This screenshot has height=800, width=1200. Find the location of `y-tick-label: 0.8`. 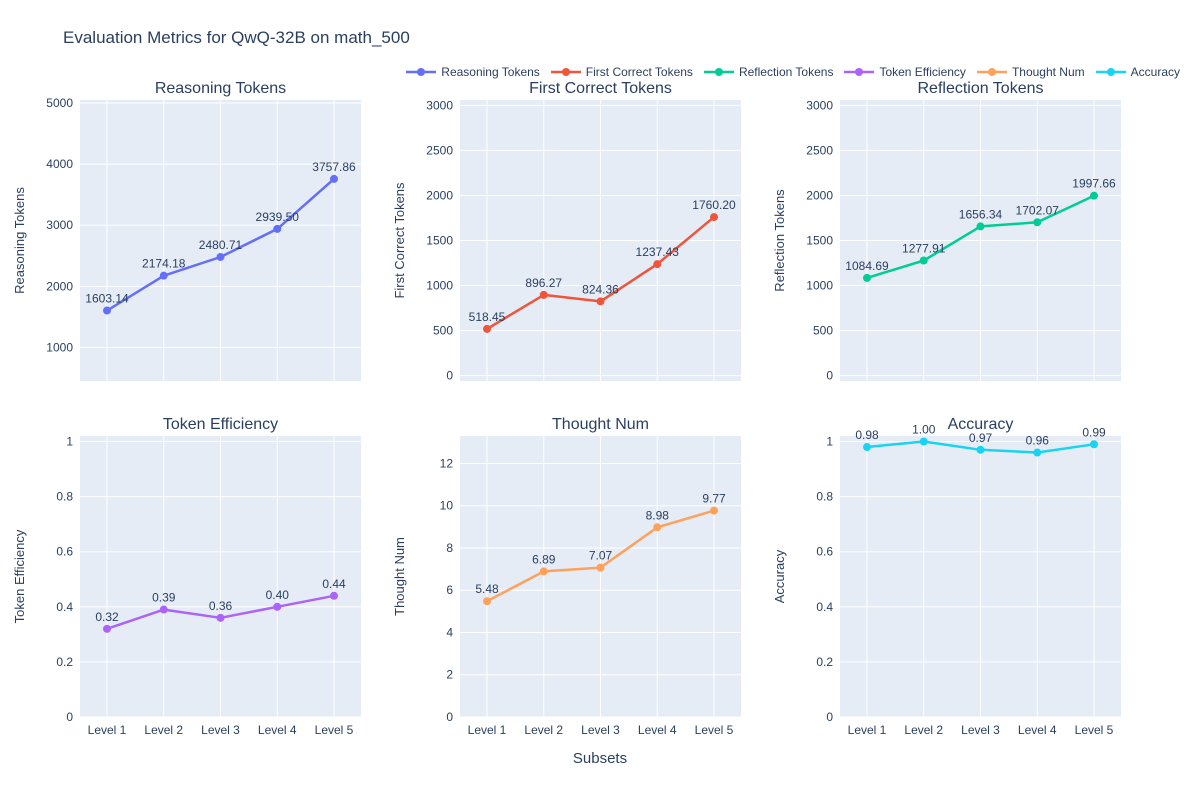

y-tick-label: 0.8 is located at coordinates (824, 497).